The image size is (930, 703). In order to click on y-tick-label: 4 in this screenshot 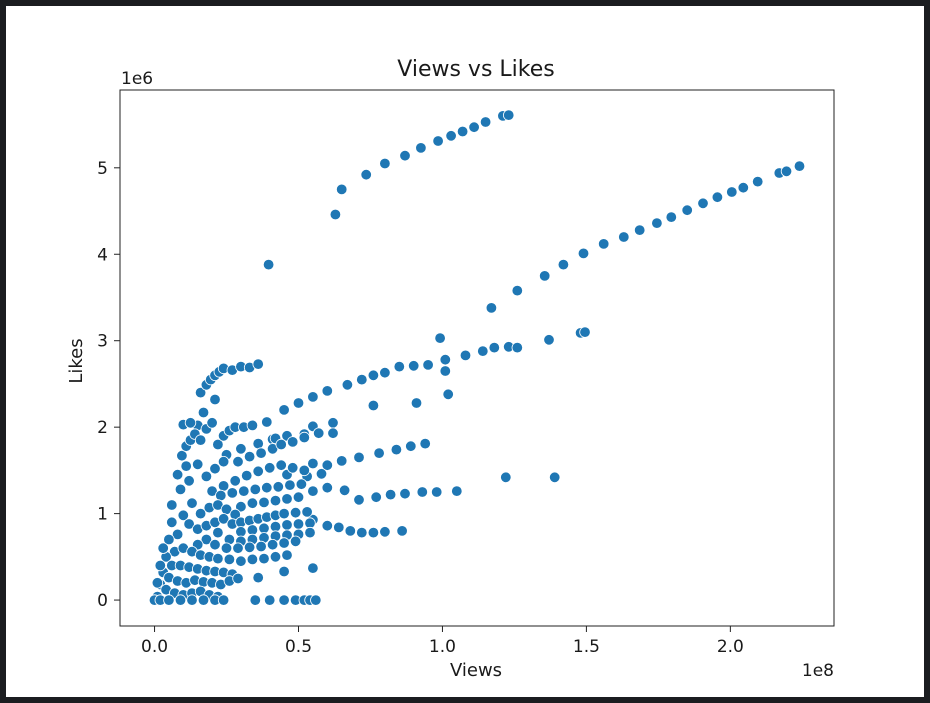, I will do `click(102, 255)`.